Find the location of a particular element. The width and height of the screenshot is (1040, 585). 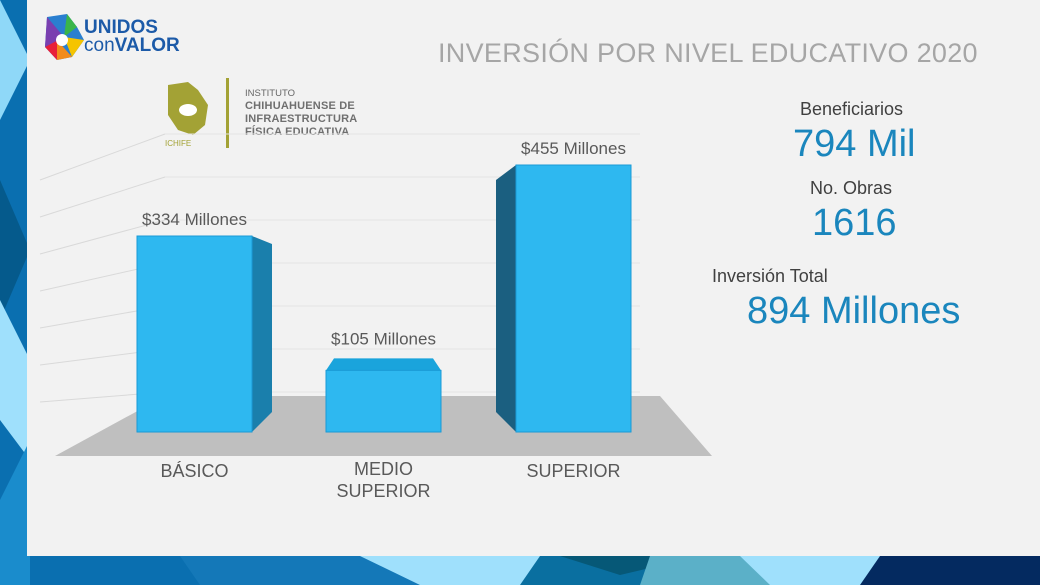

inversion-label: Inversión Total is located at coordinates (770, 276).